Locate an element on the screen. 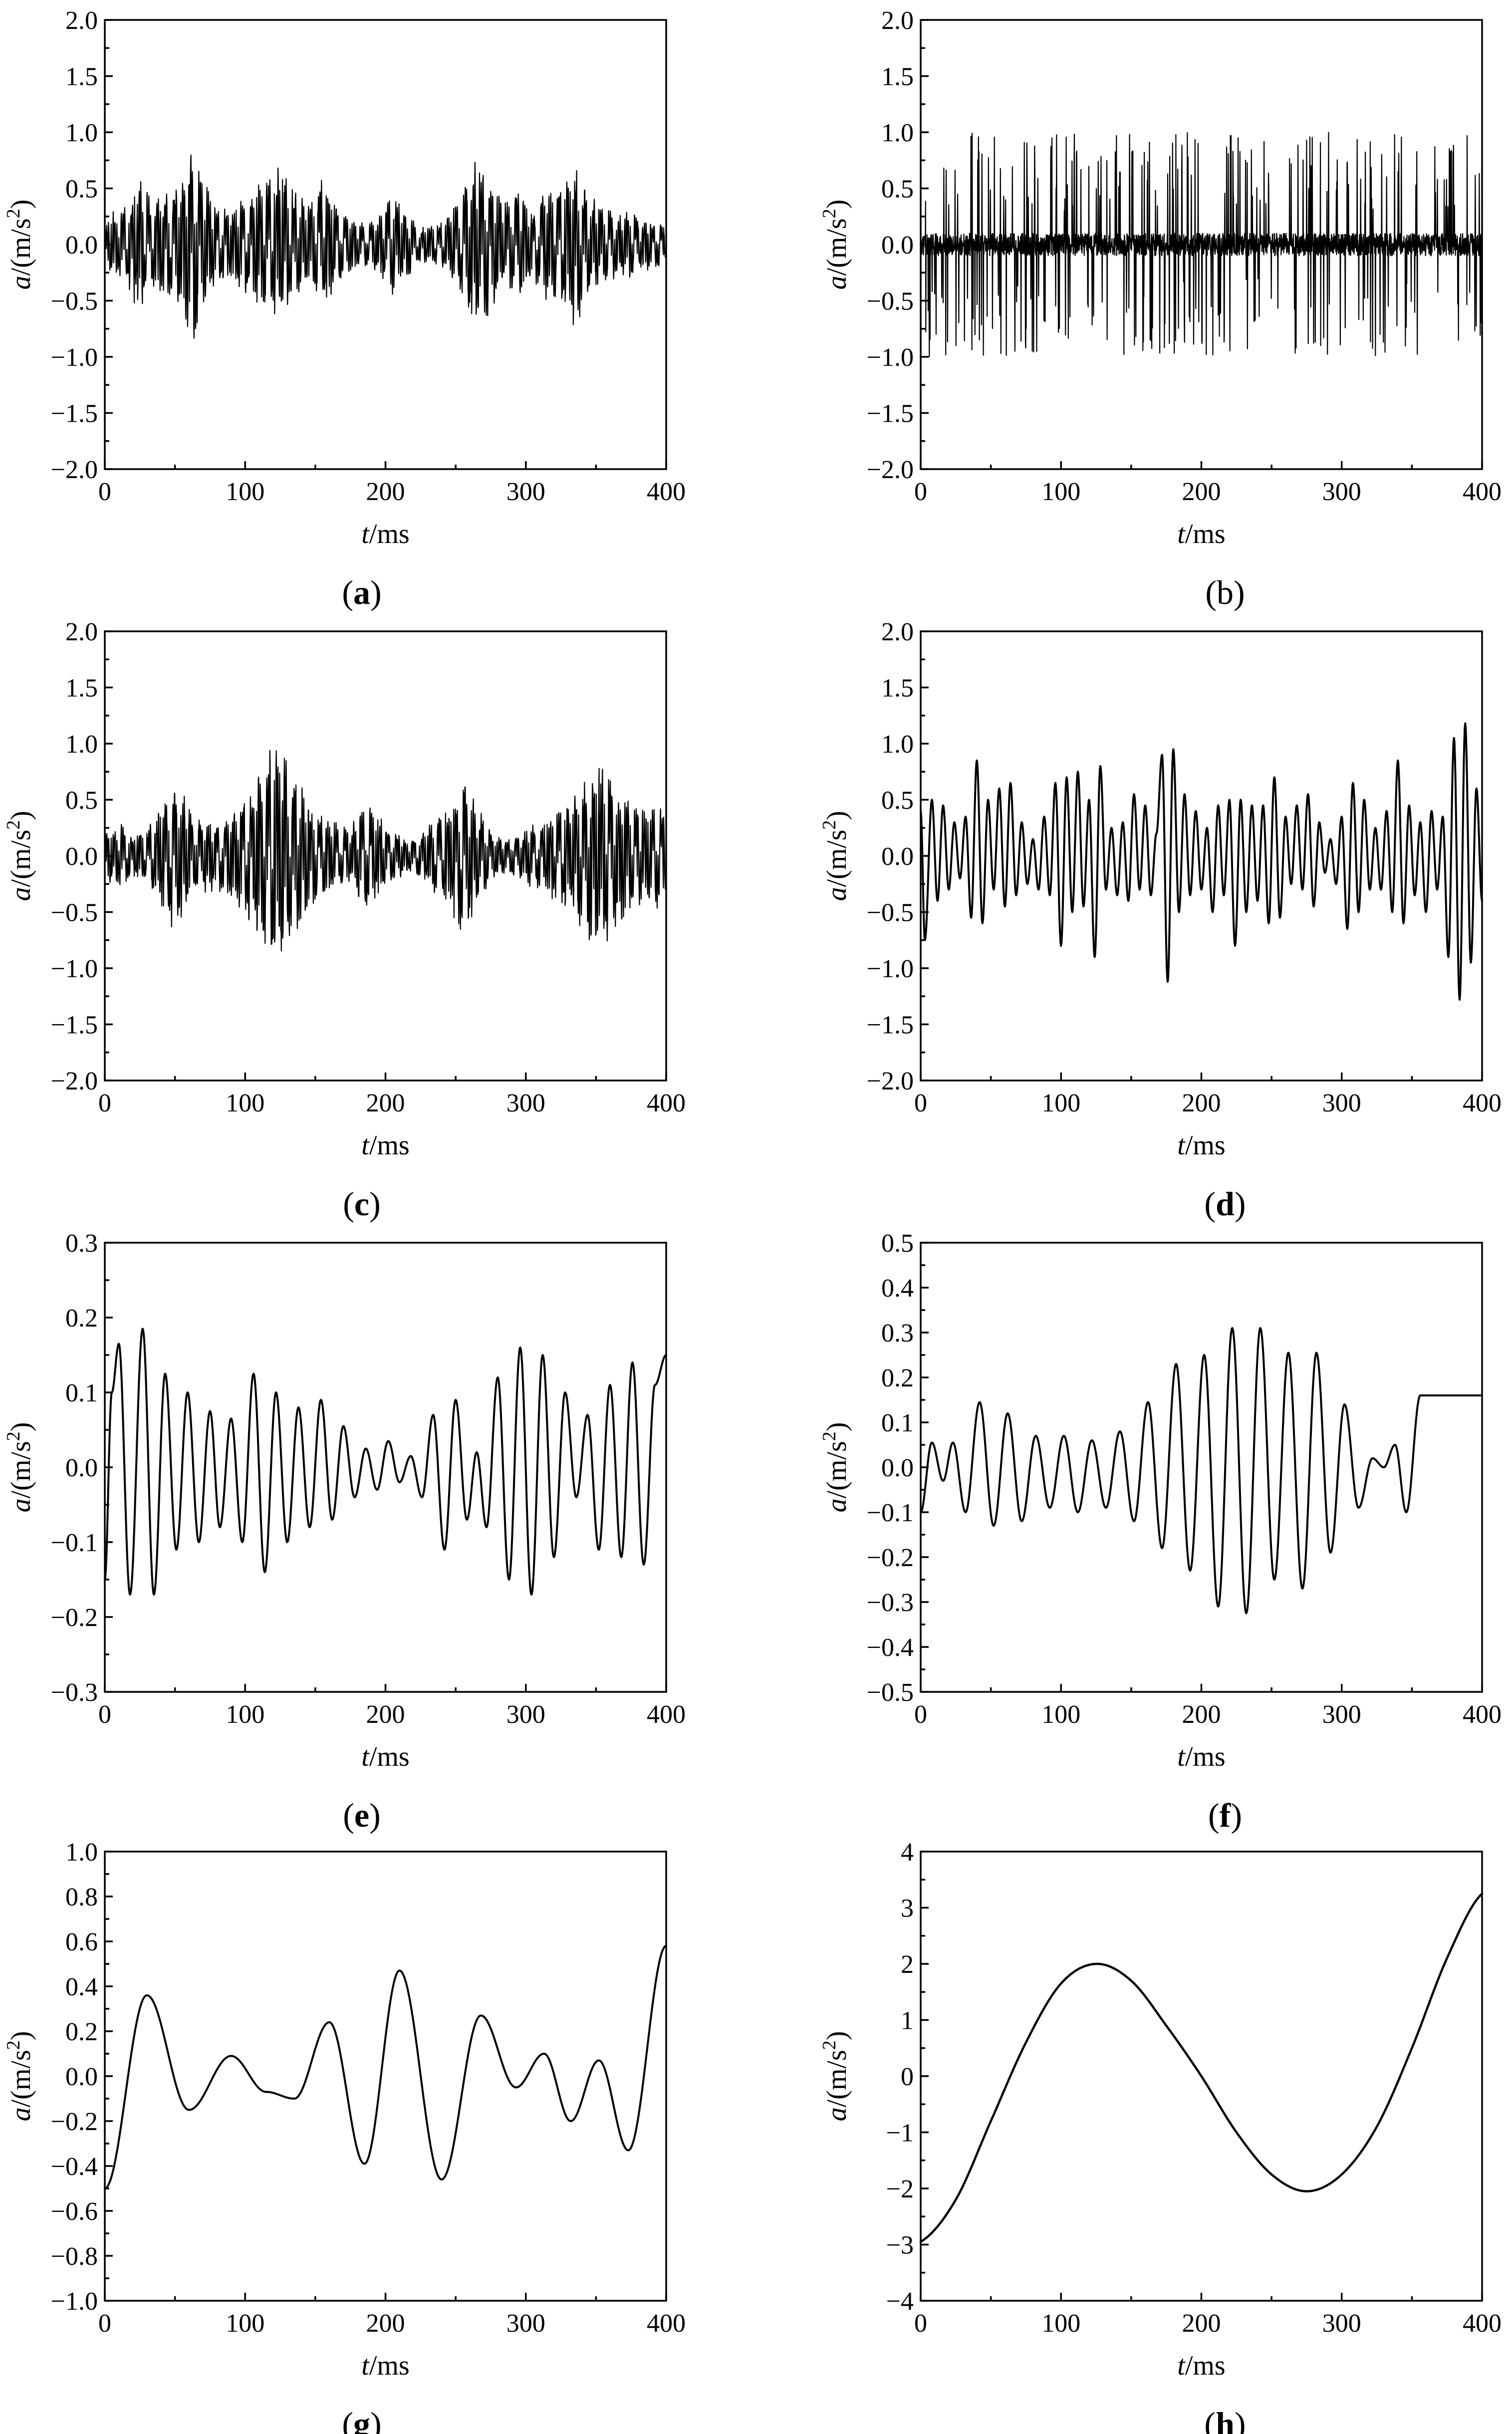 The height and width of the screenshot is (2434, 1512). y-tick-label: 2 is located at coordinates (907, 1964).